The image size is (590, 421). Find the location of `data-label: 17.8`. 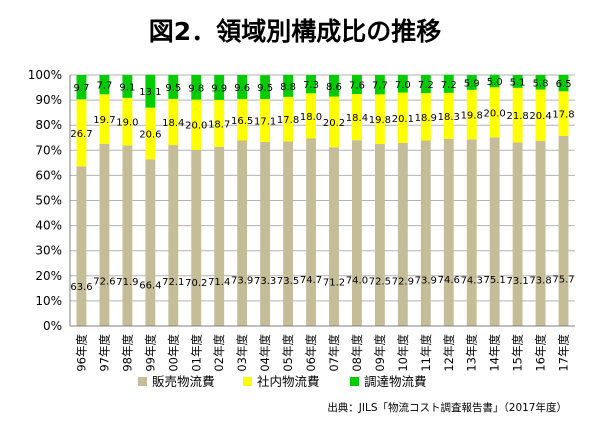

data-label: 17.8 is located at coordinates (288, 120).